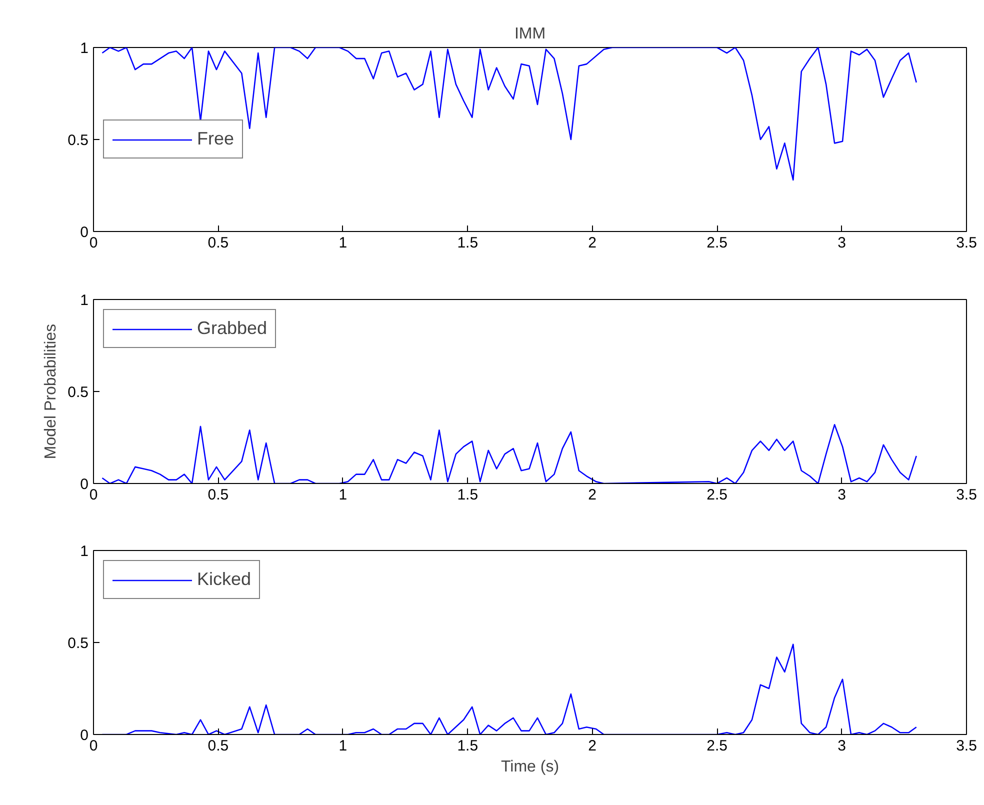 The width and height of the screenshot is (984, 805). Describe the element at coordinates (232, 328) in the screenshot. I see `legend-label: Grabbed` at that location.